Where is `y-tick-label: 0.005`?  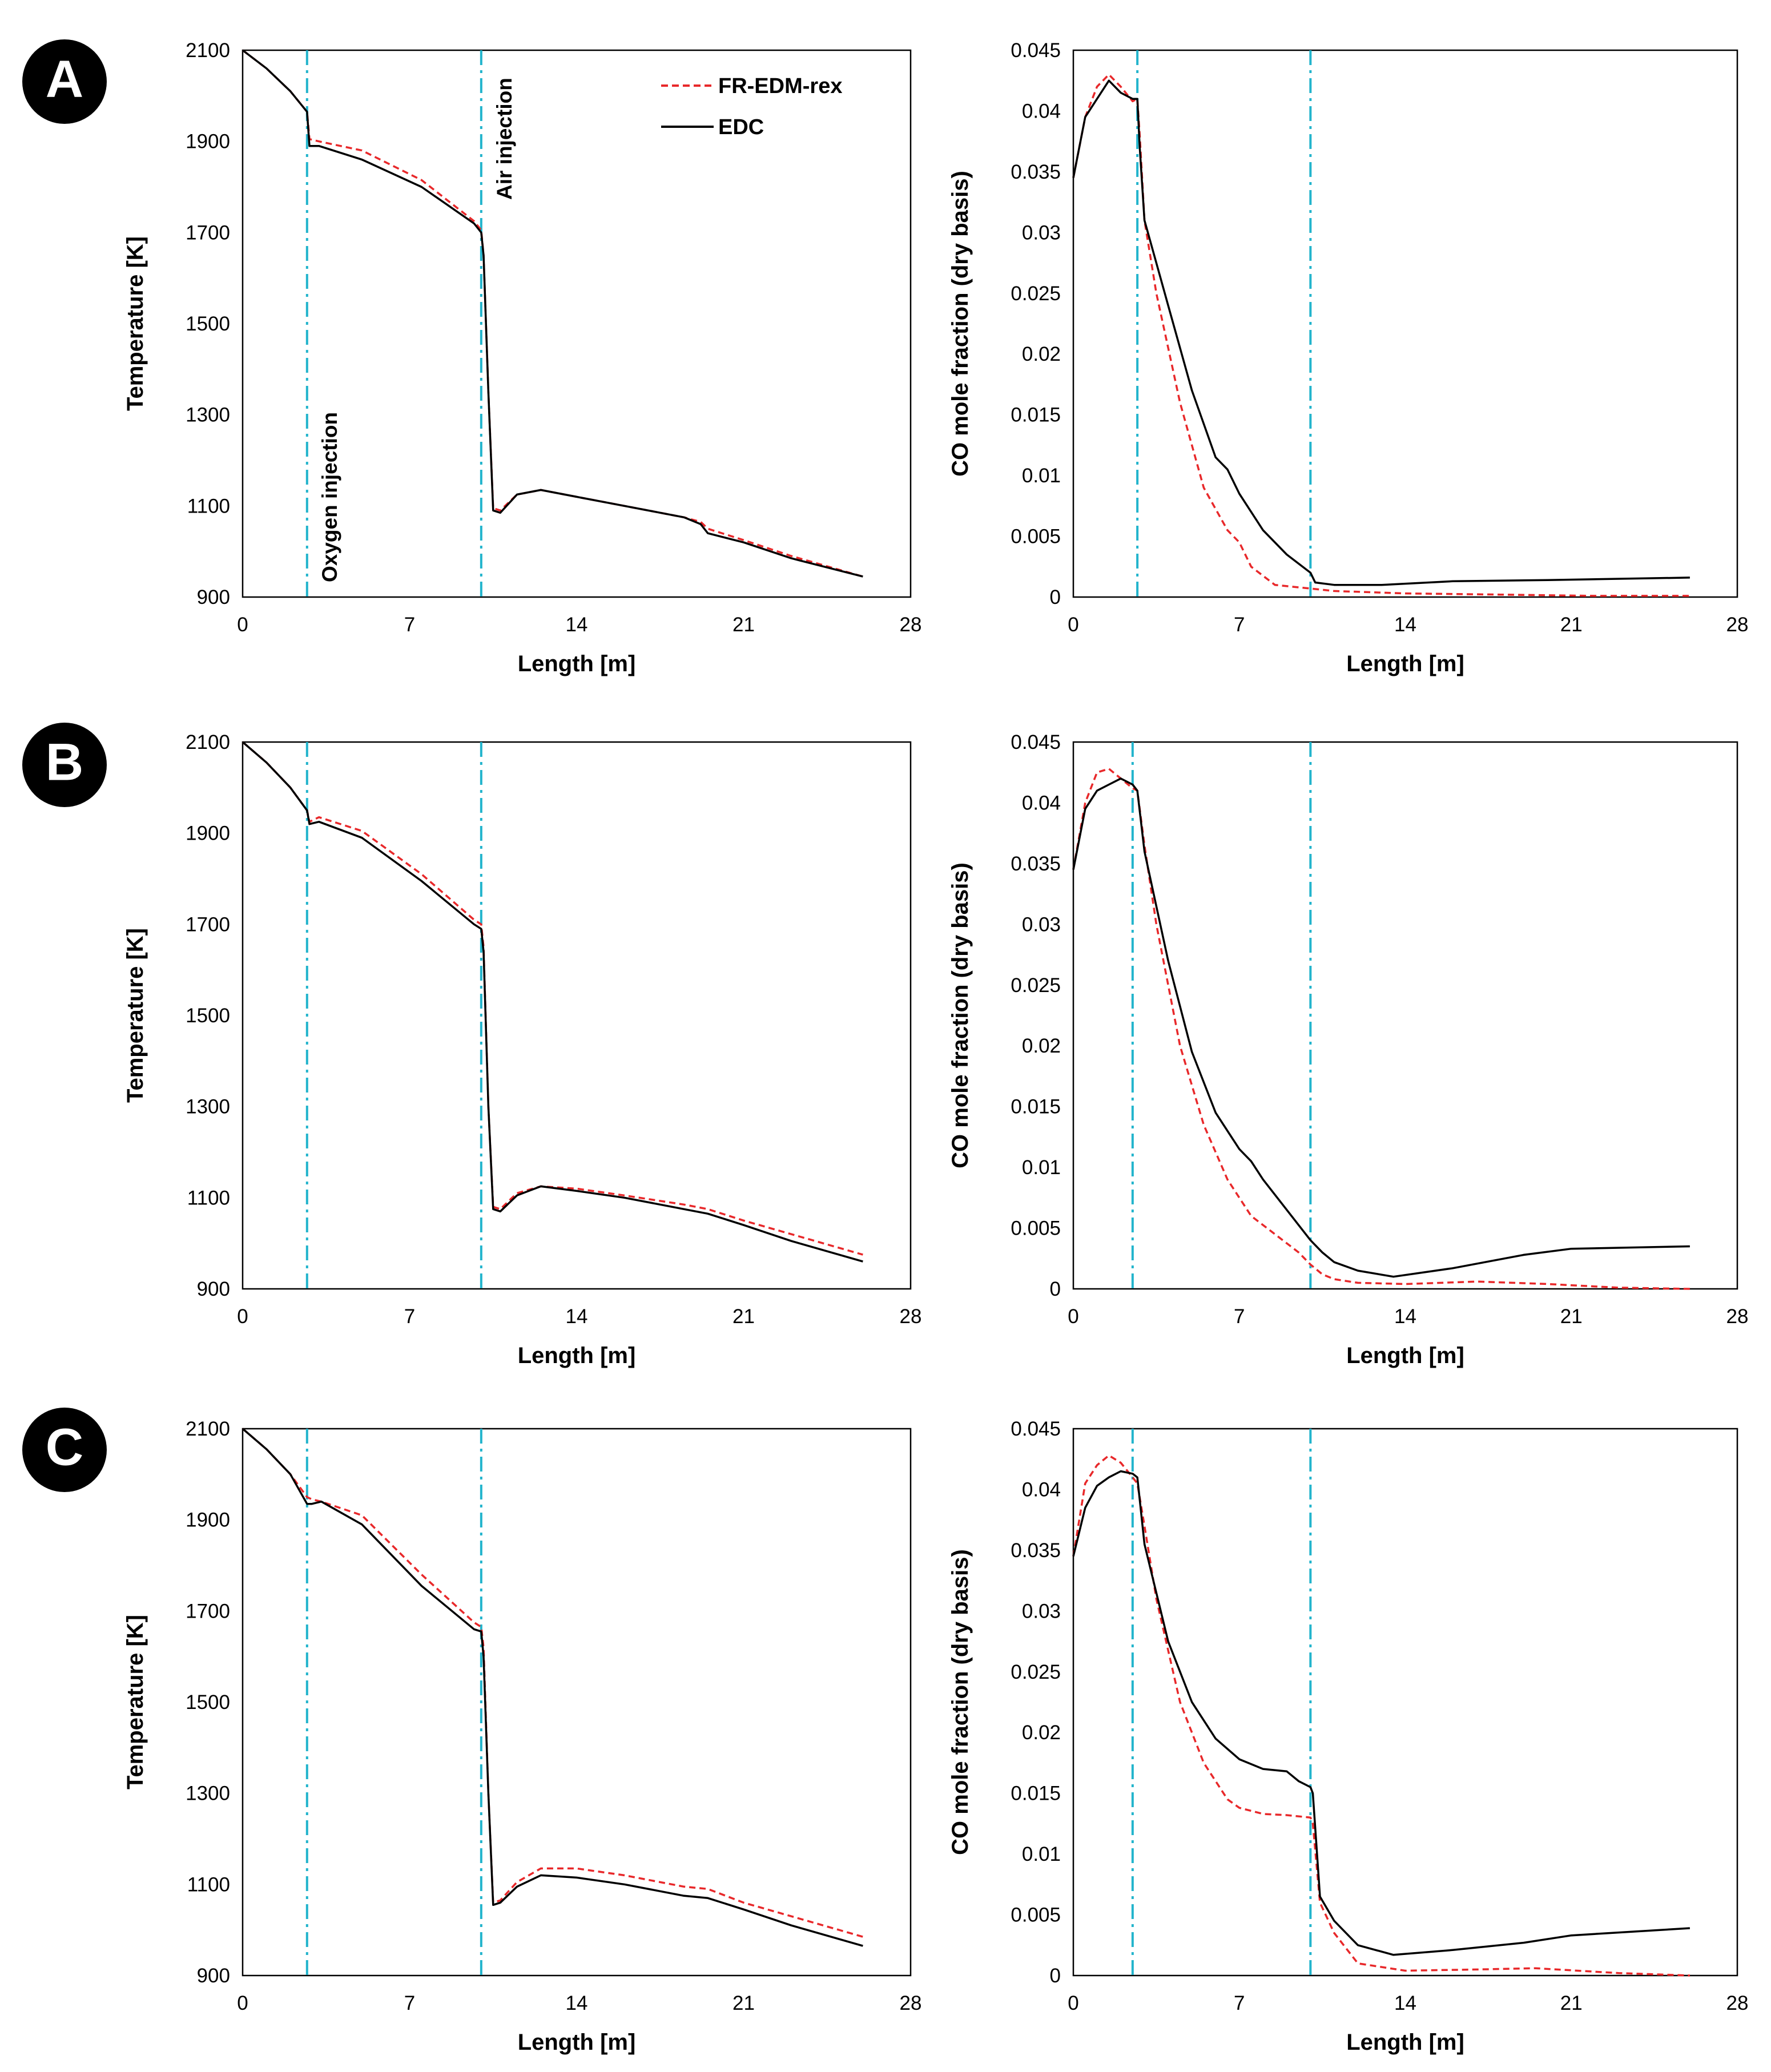
y-tick-label: 0.005 is located at coordinates (1036, 537).